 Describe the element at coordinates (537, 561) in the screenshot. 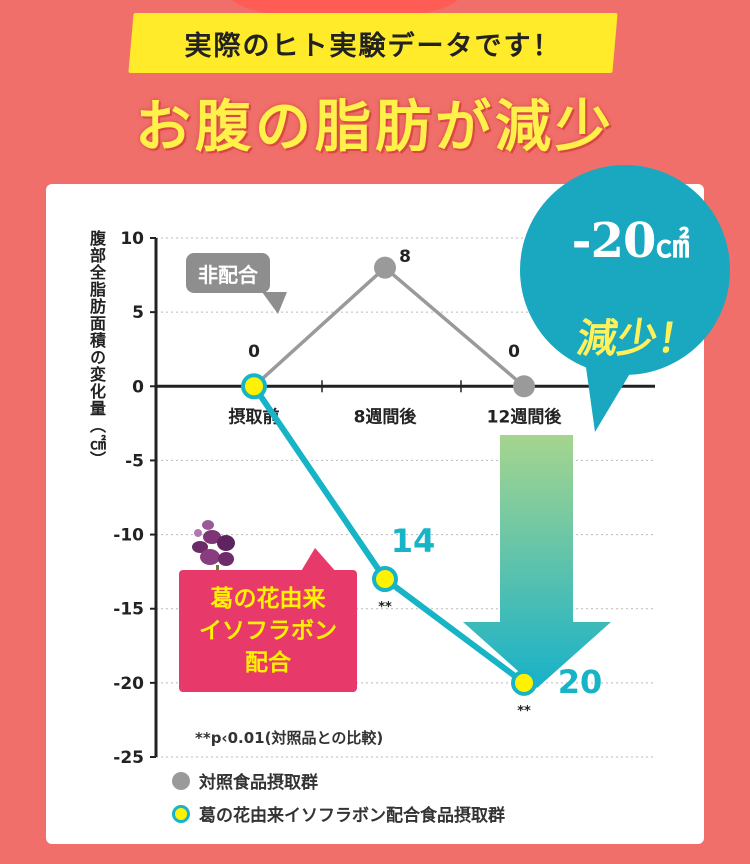

I see `reduction-arrow` at that location.